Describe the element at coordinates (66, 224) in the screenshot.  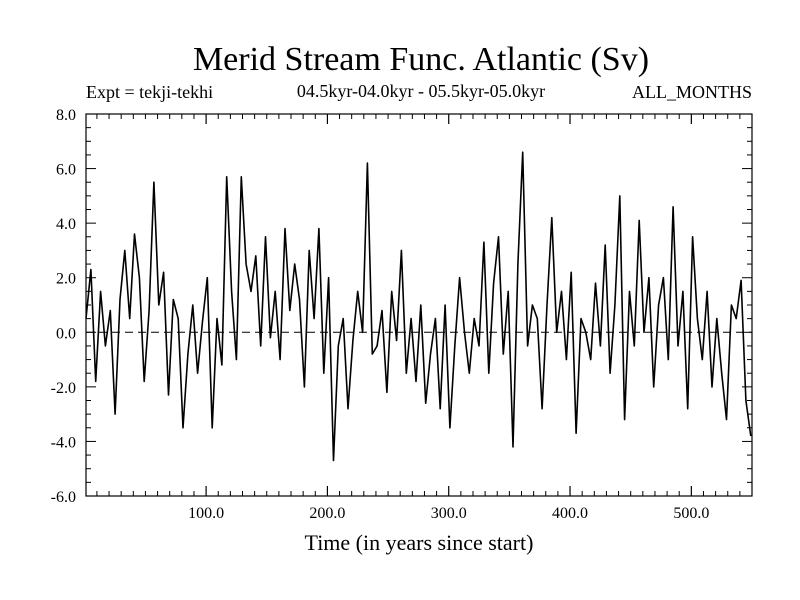
I see `y-tick-label: 4.0` at that location.